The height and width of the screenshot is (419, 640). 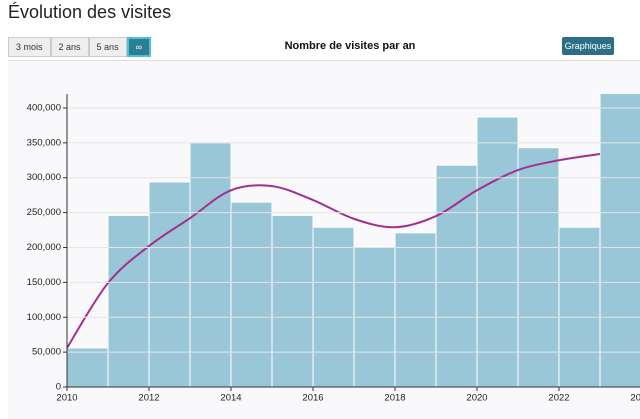 I want to click on y-tick-label: 250,000, so click(x=44, y=212).